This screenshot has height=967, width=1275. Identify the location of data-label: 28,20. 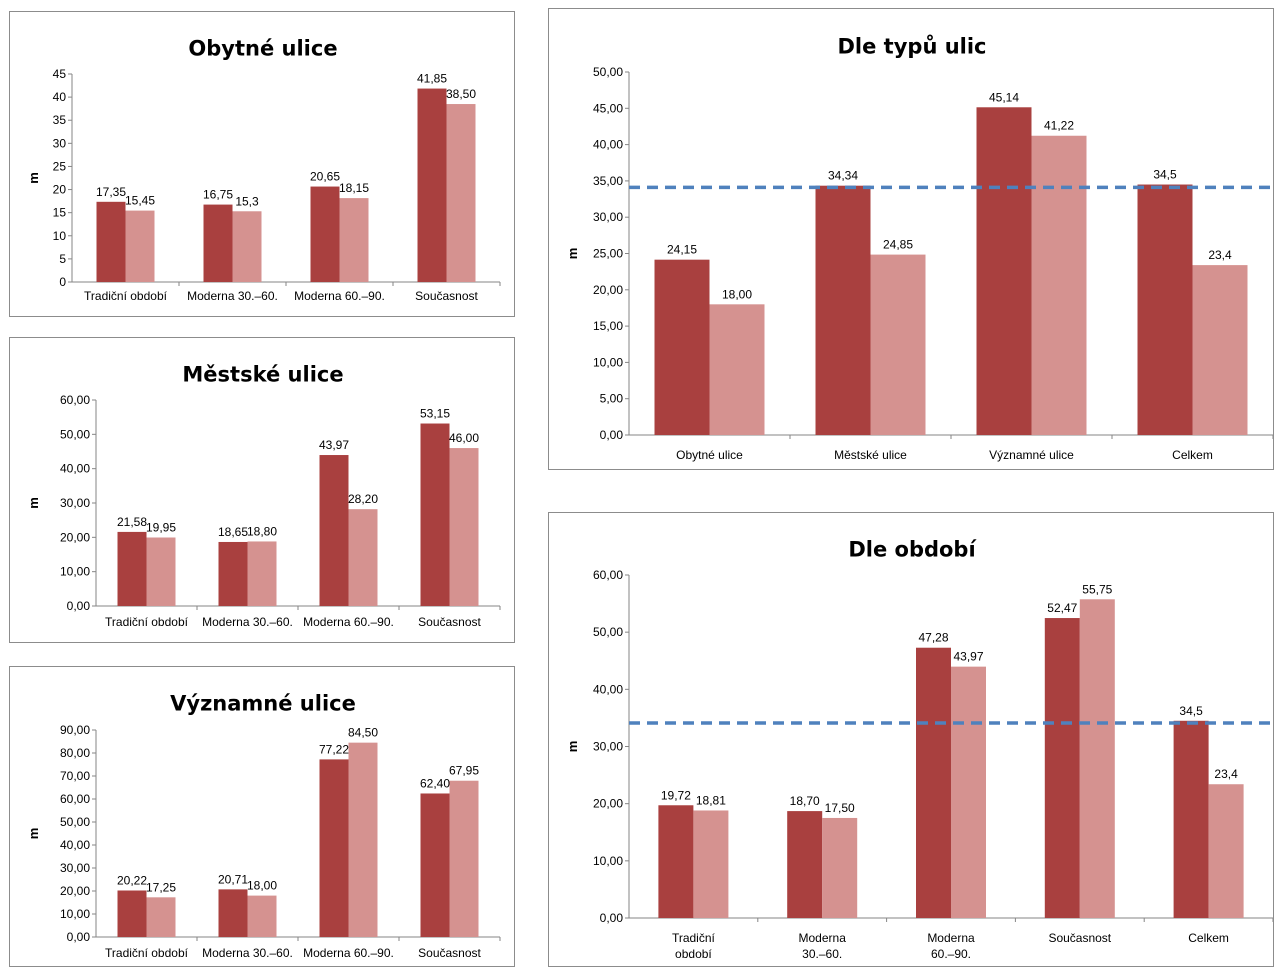
(363, 499).